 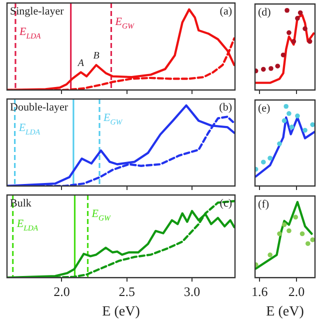 What do you see at coordinates (96, 56) in the screenshot?
I see `annotation: B` at bounding box center [96, 56].